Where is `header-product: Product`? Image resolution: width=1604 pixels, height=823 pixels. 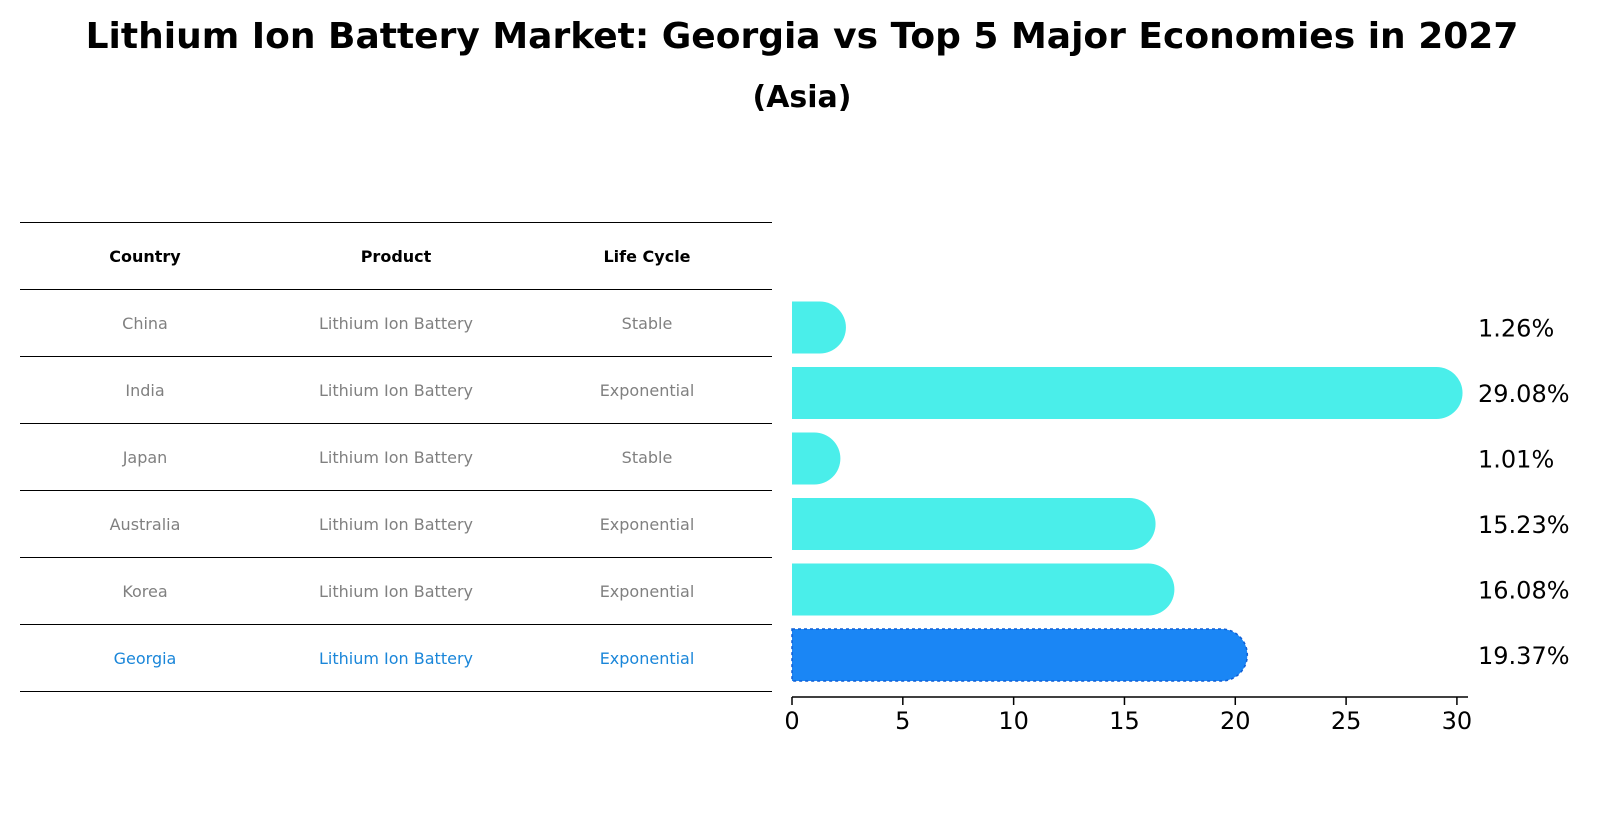
header-product: Product is located at coordinates (396, 256).